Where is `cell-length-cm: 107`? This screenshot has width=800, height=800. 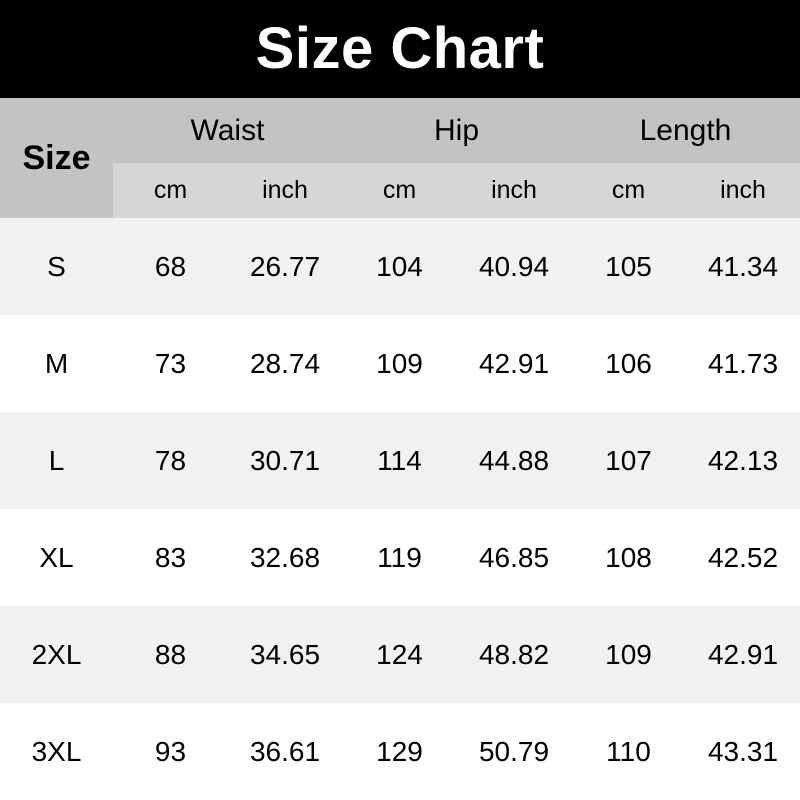
cell-length-cm: 107 is located at coordinates (628, 460).